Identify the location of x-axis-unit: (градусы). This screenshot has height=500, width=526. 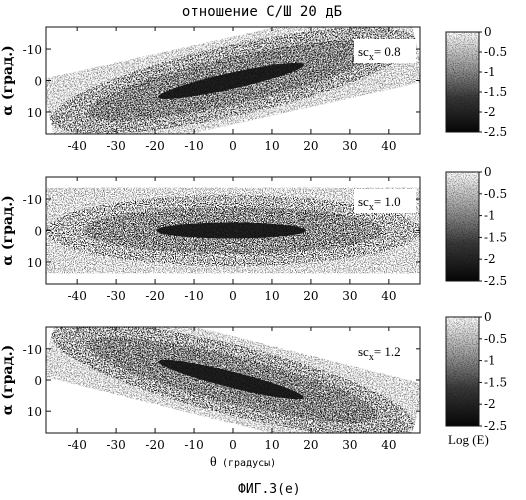
(249, 463).